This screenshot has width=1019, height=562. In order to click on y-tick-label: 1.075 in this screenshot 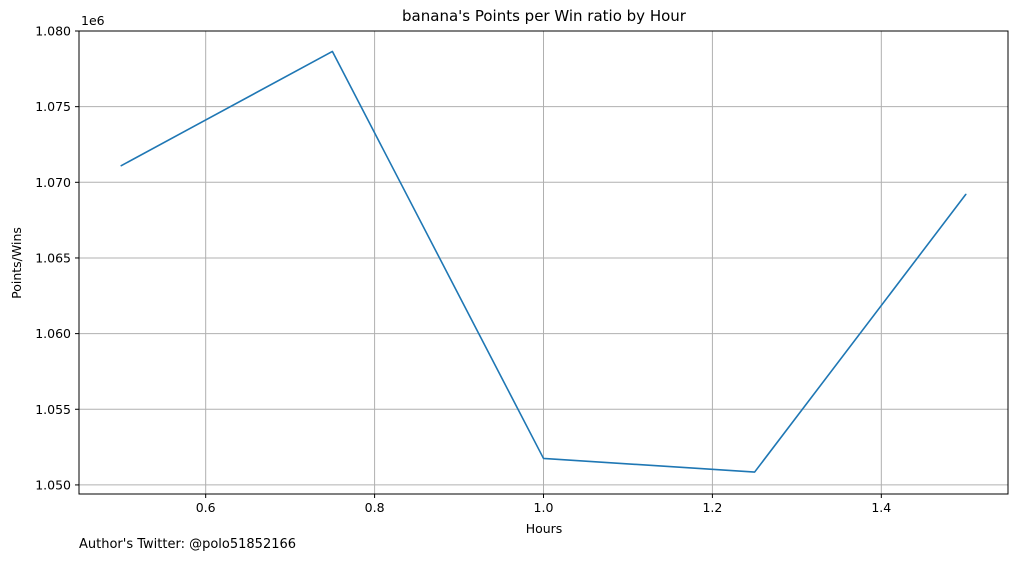, I will do `click(53, 106)`.